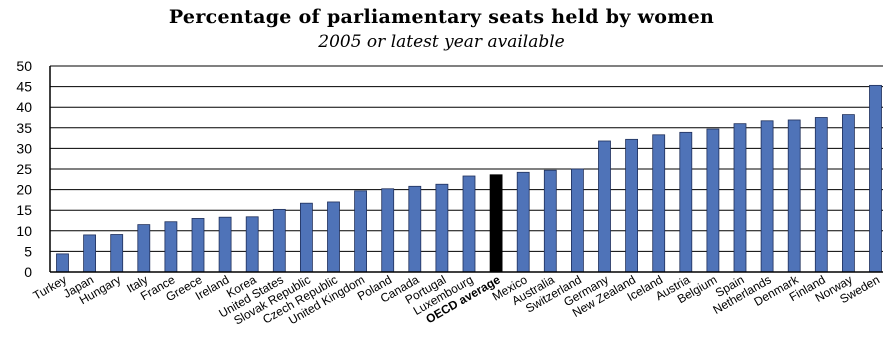 The image size is (883, 348). I want to click on y-tick-label: 5, so click(28, 251).